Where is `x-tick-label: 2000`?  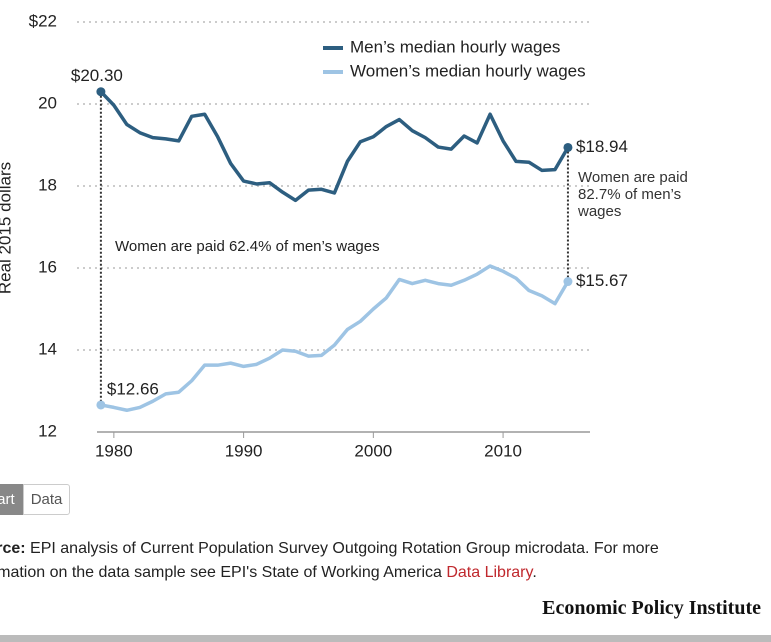 x-tick-label: 2000 is located at coordinates (373, 450).